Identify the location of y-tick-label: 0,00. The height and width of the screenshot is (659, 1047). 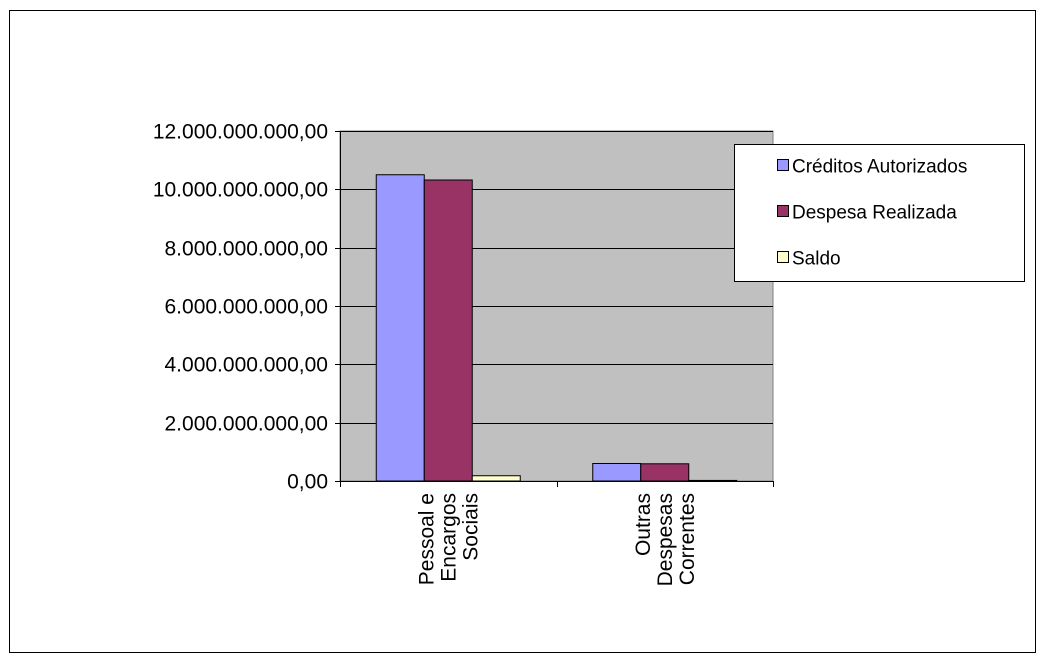
(307, 482).